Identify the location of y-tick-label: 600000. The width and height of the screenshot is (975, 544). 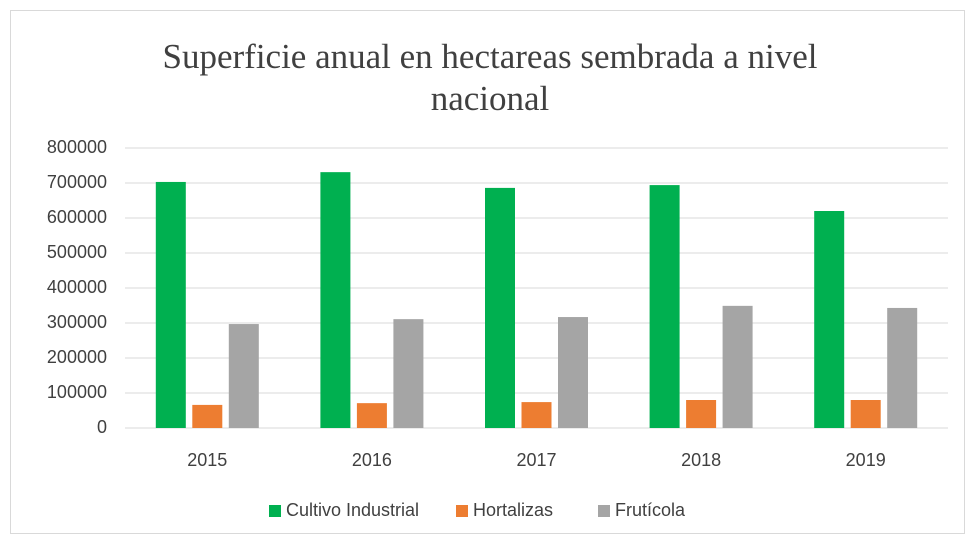
(77, 217).